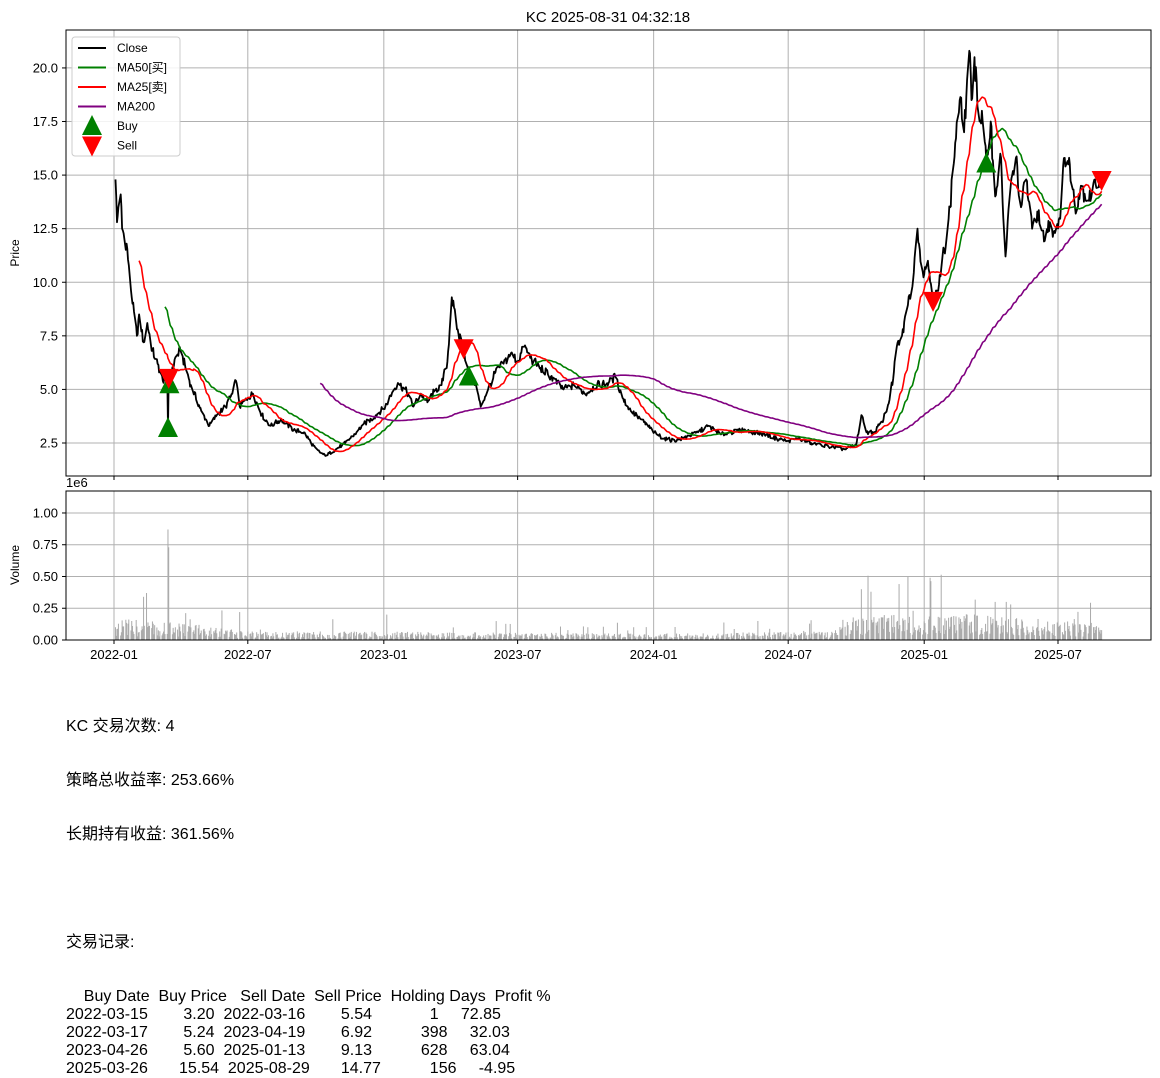  What do you see at coordinates (15, 565) in the screenshot?
I see `volume-ylabel: Volume` at bounding box center [15, 565].